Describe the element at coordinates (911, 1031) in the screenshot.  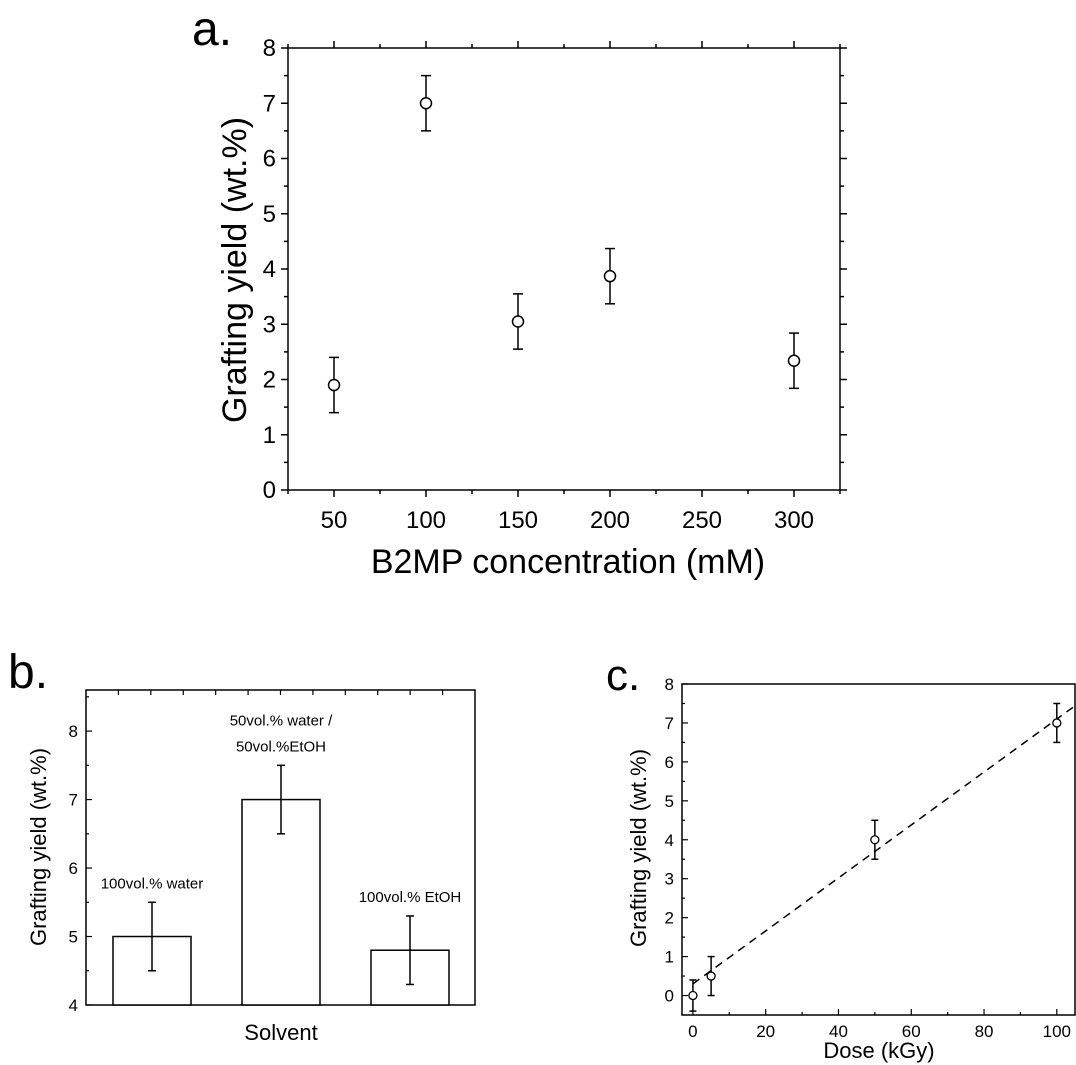
I see `x-tick-label: 60` at that location.